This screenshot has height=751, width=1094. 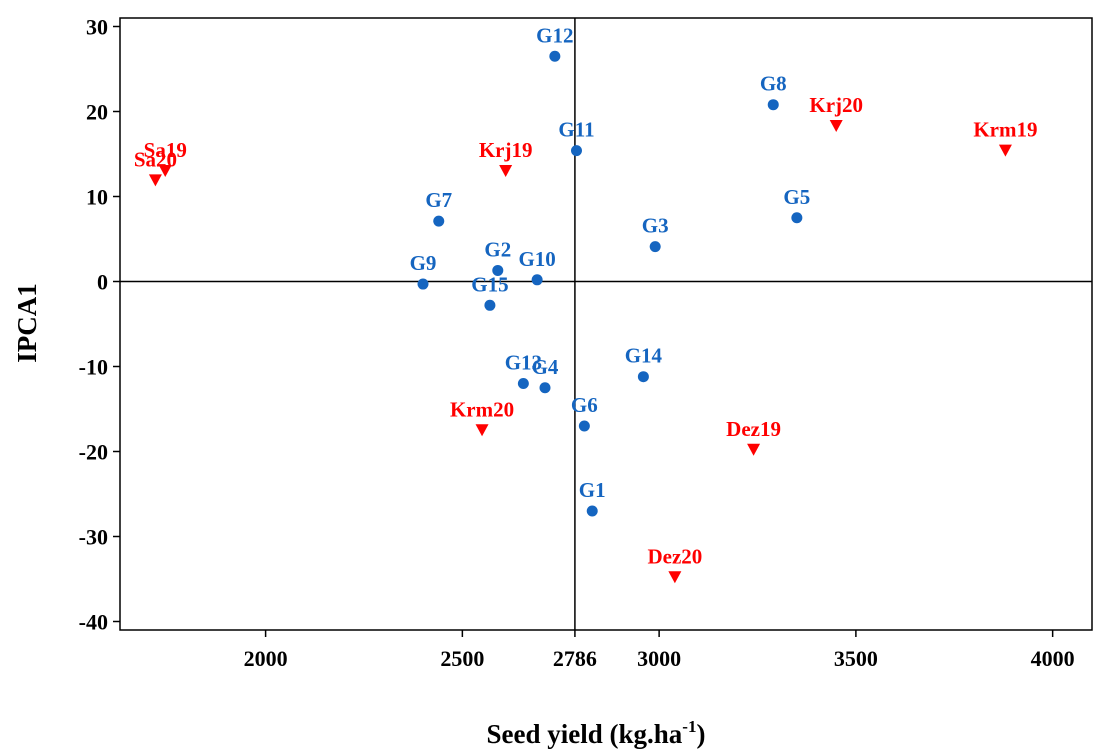 I want to click on genotype-label: G2, so click(x=497, y=249).